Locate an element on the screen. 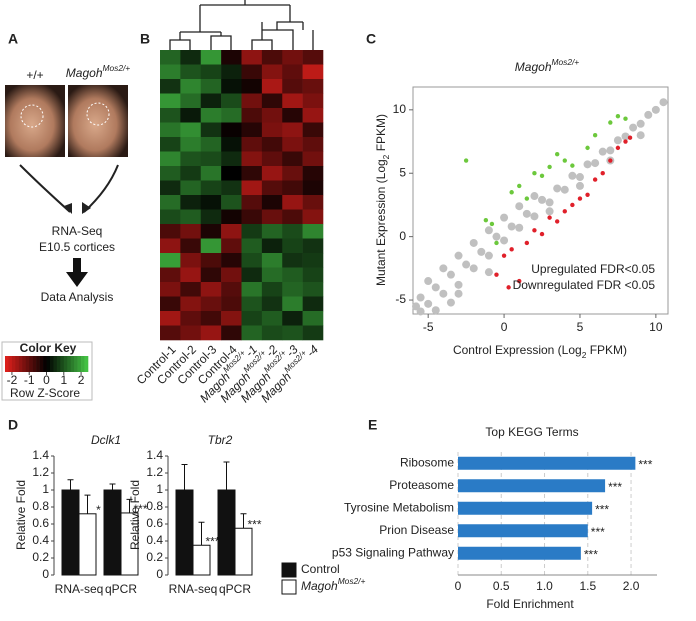 Image resolution: width=696 pixels, height=621 pixels. significance: *** is located at coordinates (212, 541).